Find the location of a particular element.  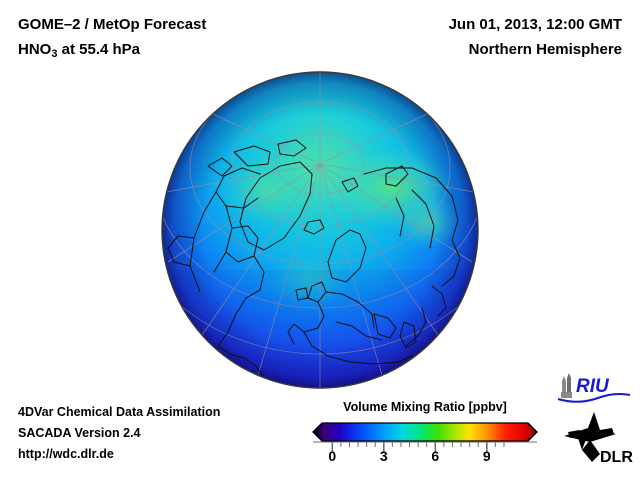

credit-line-url: http://wdc.dlr.de is located at coordinates (66, 454).